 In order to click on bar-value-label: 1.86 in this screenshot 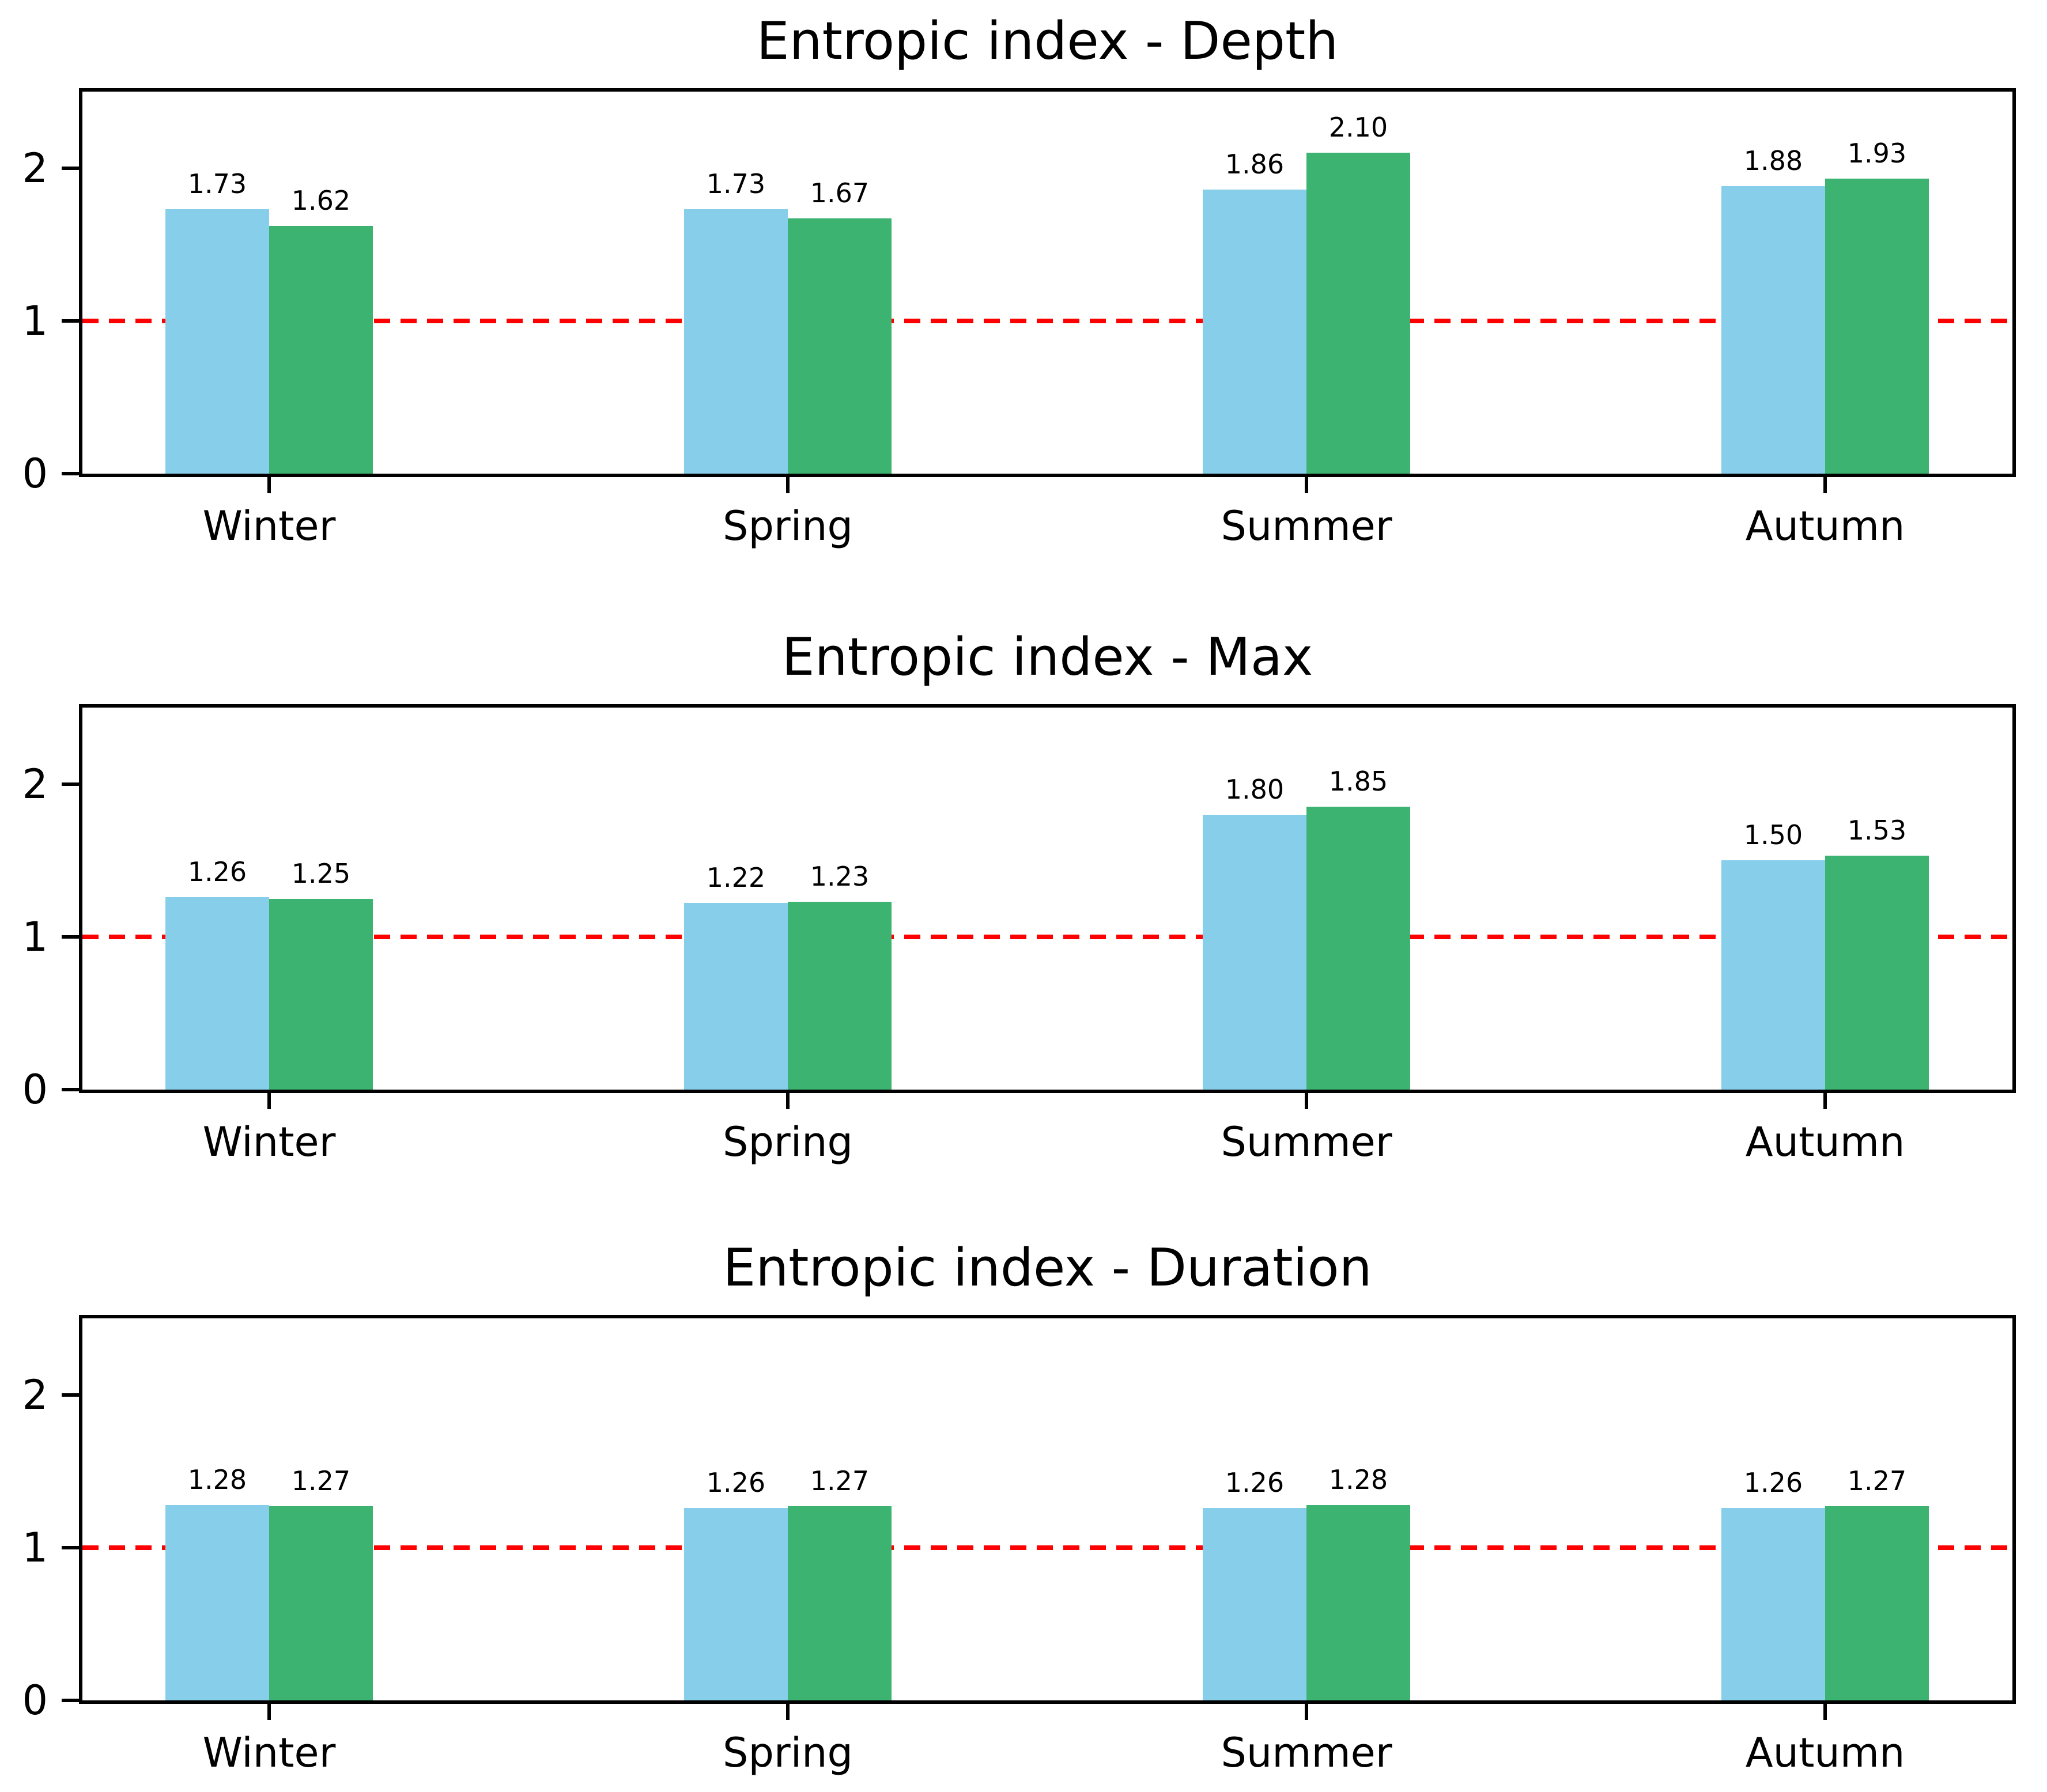, I will do `click(1255, 164)`.